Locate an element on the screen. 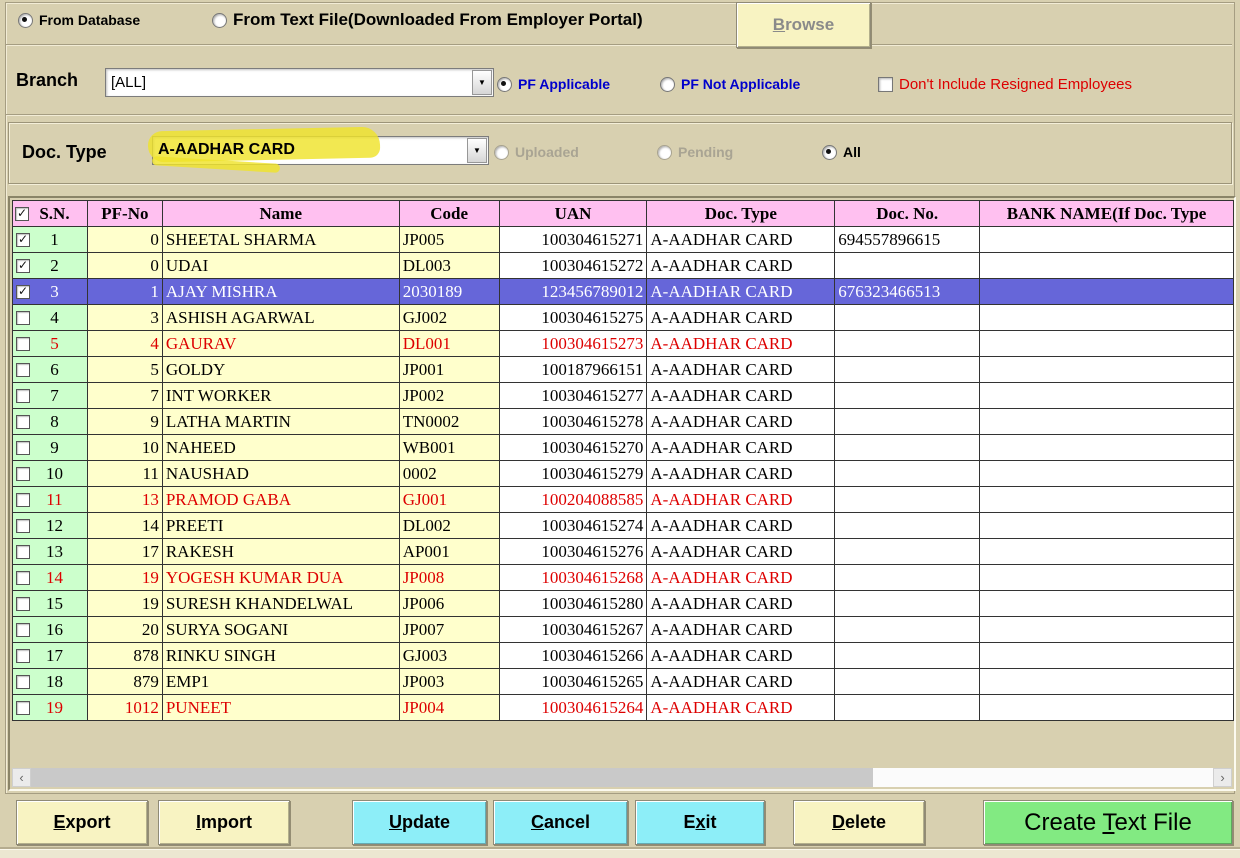  cell-name: YOGESH KUMAR DUA is located at coordinates (280, 577).